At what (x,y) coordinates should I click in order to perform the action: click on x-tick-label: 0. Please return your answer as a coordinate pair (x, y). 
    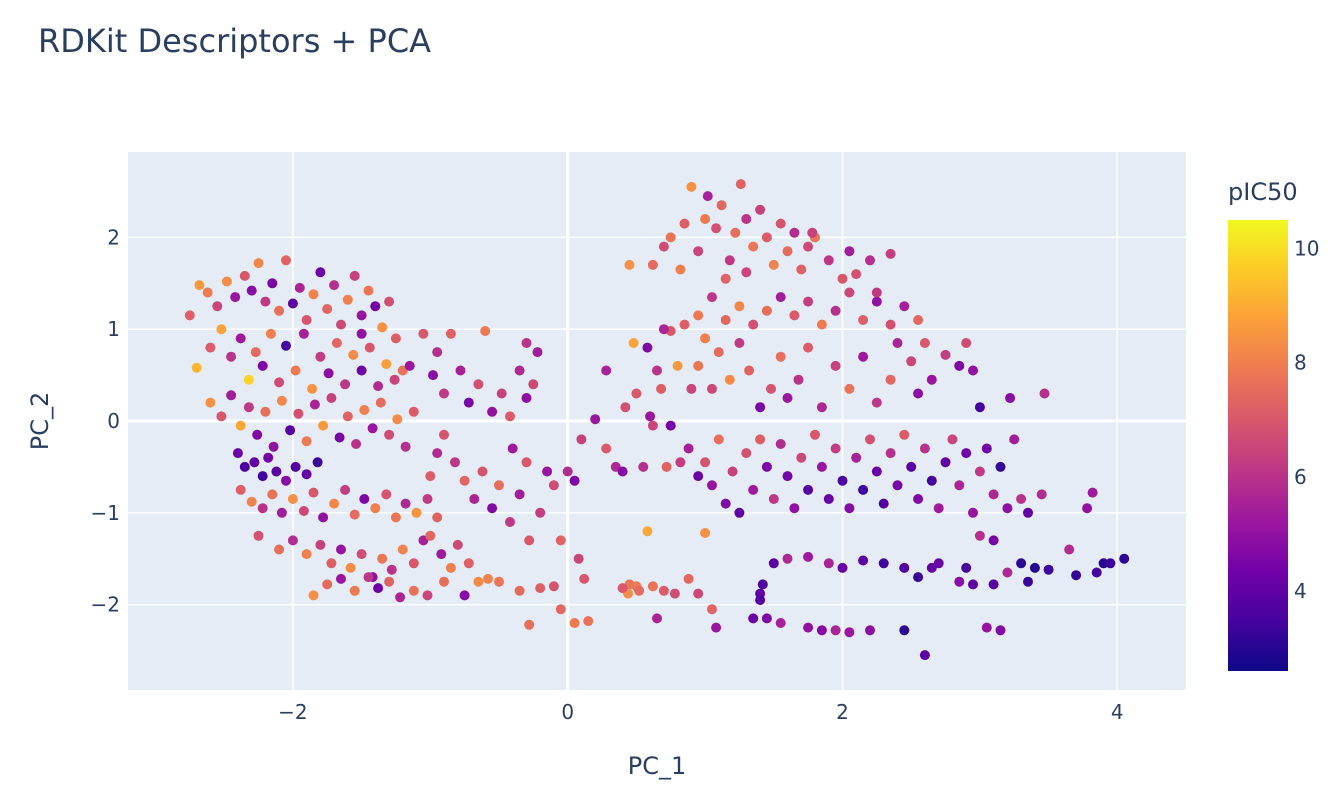
    Looking at the image, I should click on (567, 712).